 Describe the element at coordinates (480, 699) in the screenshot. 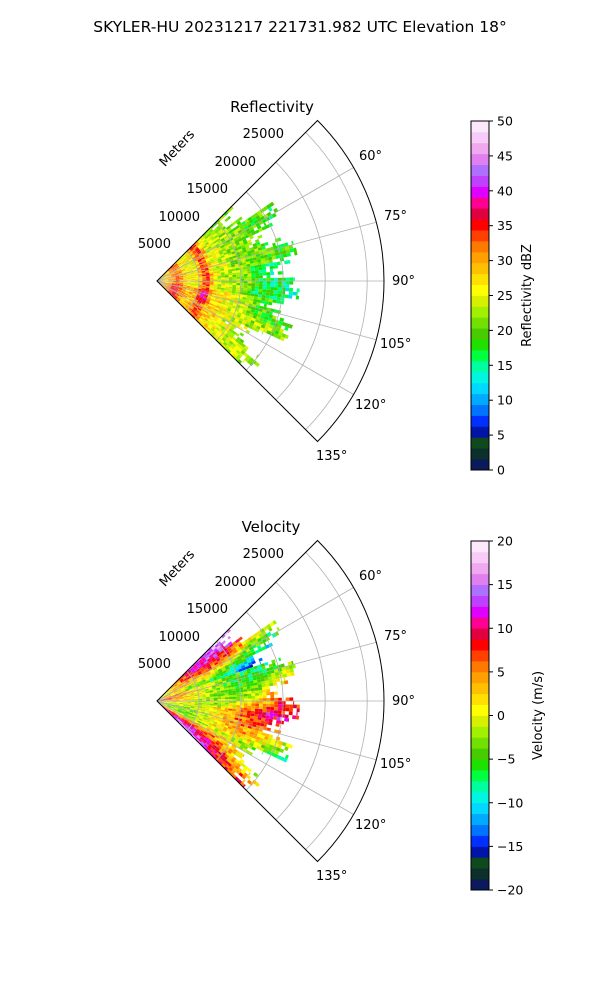

I see `colorbar-band` at that location.